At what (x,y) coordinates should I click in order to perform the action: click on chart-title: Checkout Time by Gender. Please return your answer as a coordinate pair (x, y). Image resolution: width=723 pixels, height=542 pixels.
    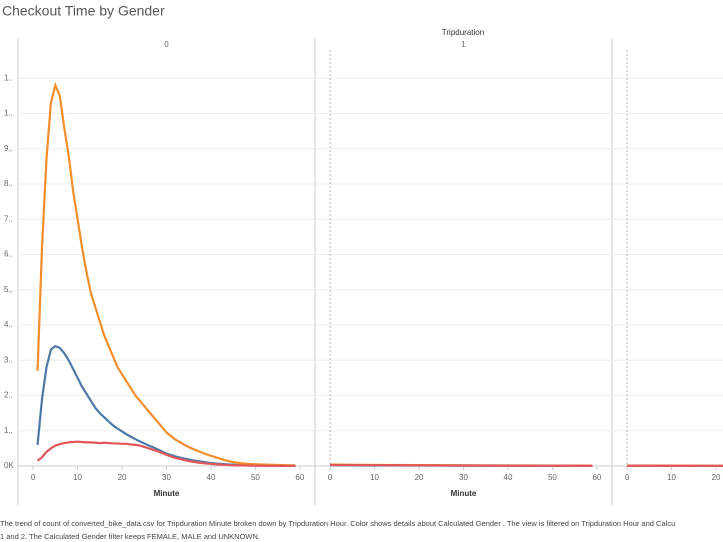
    Looking at the image, I should click on (83, 11).